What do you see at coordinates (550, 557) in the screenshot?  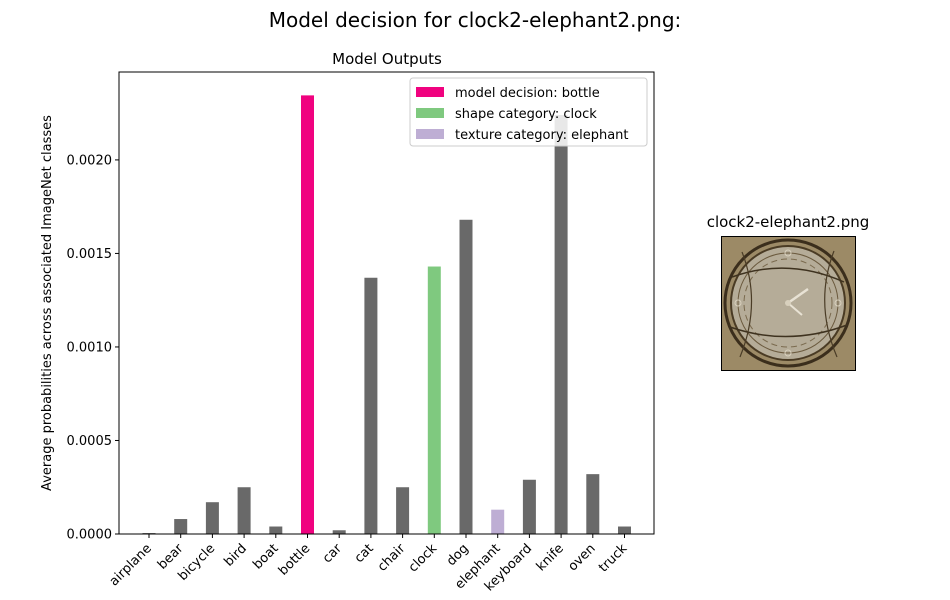 I see `x-tick-label-knife: knife` at bounding box center [550, 557].